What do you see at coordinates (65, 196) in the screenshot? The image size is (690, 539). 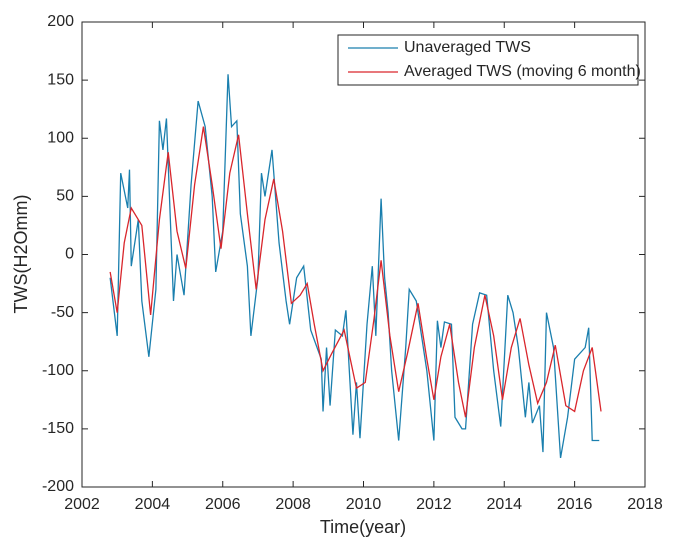 I see `y-tick-label: 50` at bounding box center [65, 196].